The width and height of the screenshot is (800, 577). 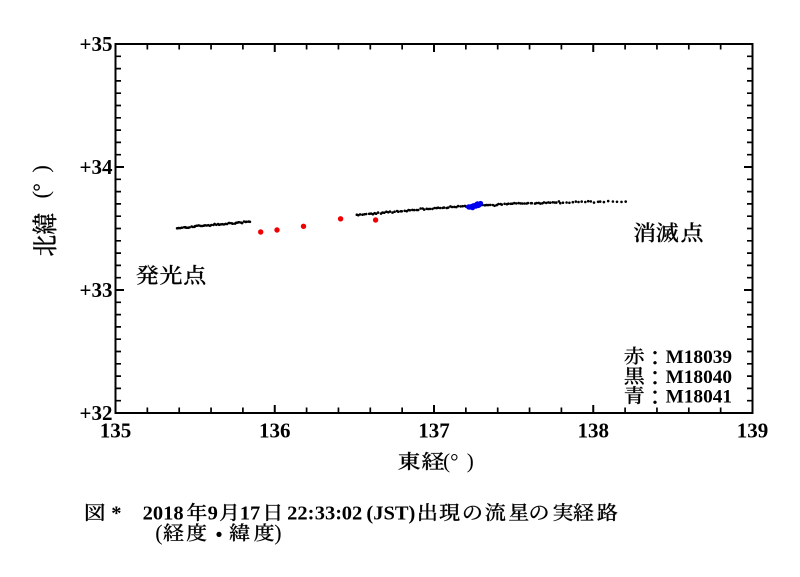 What do you see at coordinates (163, 514) in the screenshot?
I see `svg-text: 2018` at bounding box center [163, 514].